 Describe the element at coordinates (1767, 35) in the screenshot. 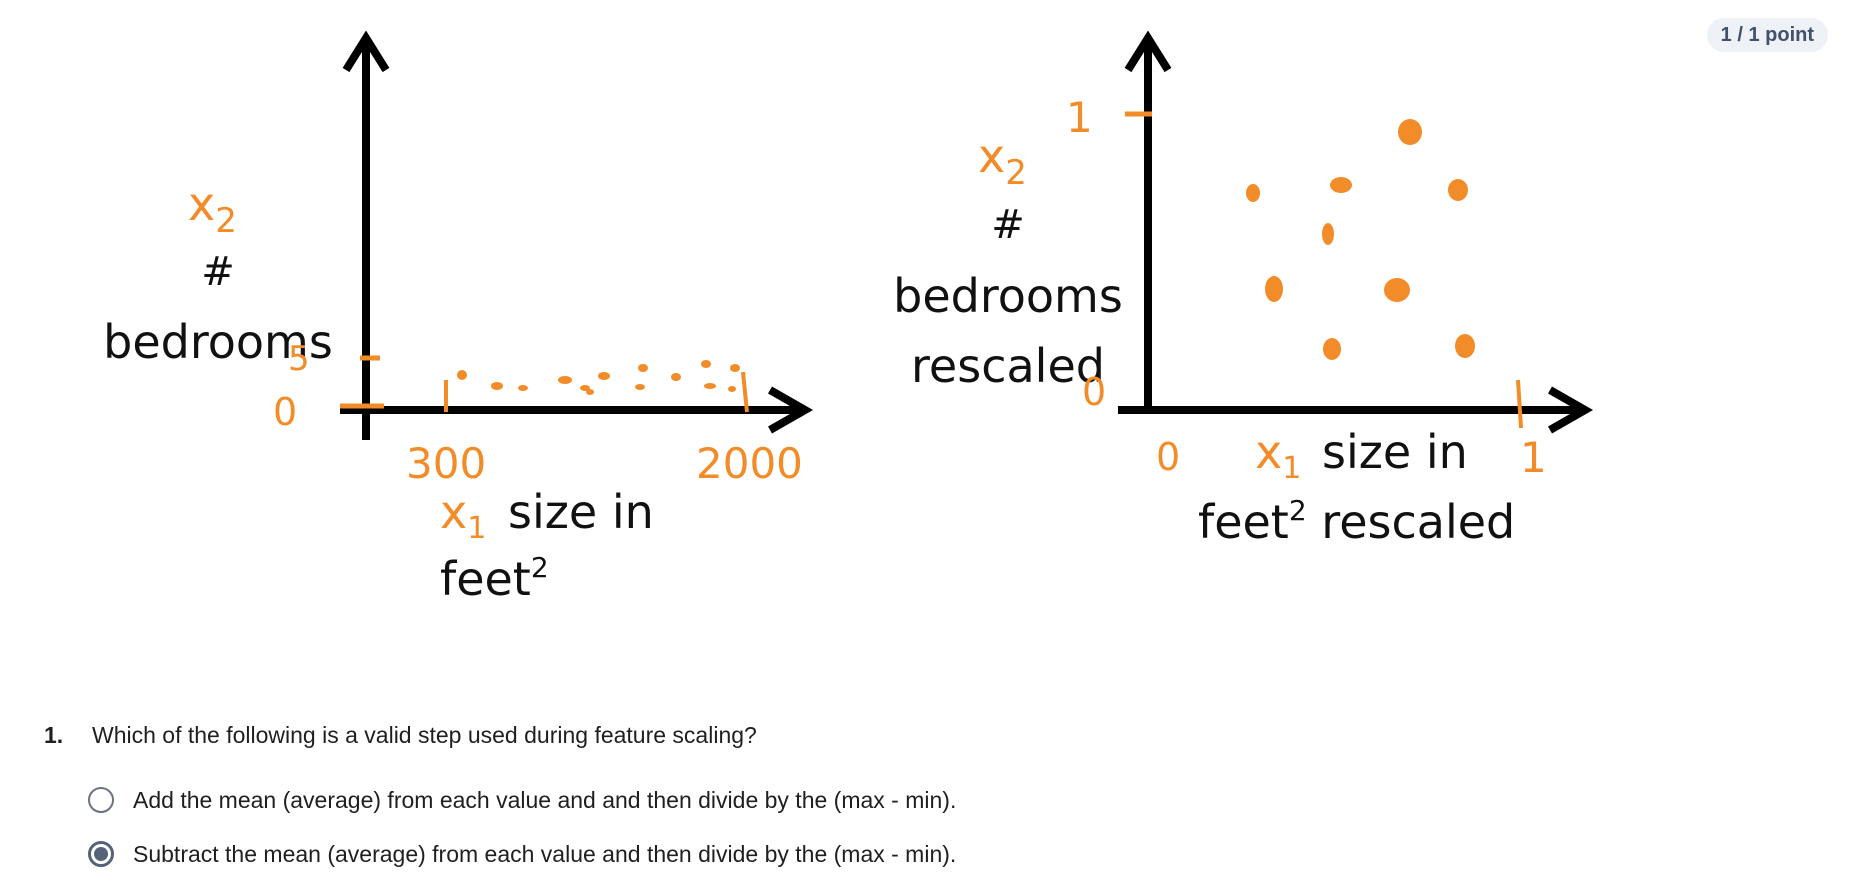

I see `score-badge: 1 / 1 point` at that location.